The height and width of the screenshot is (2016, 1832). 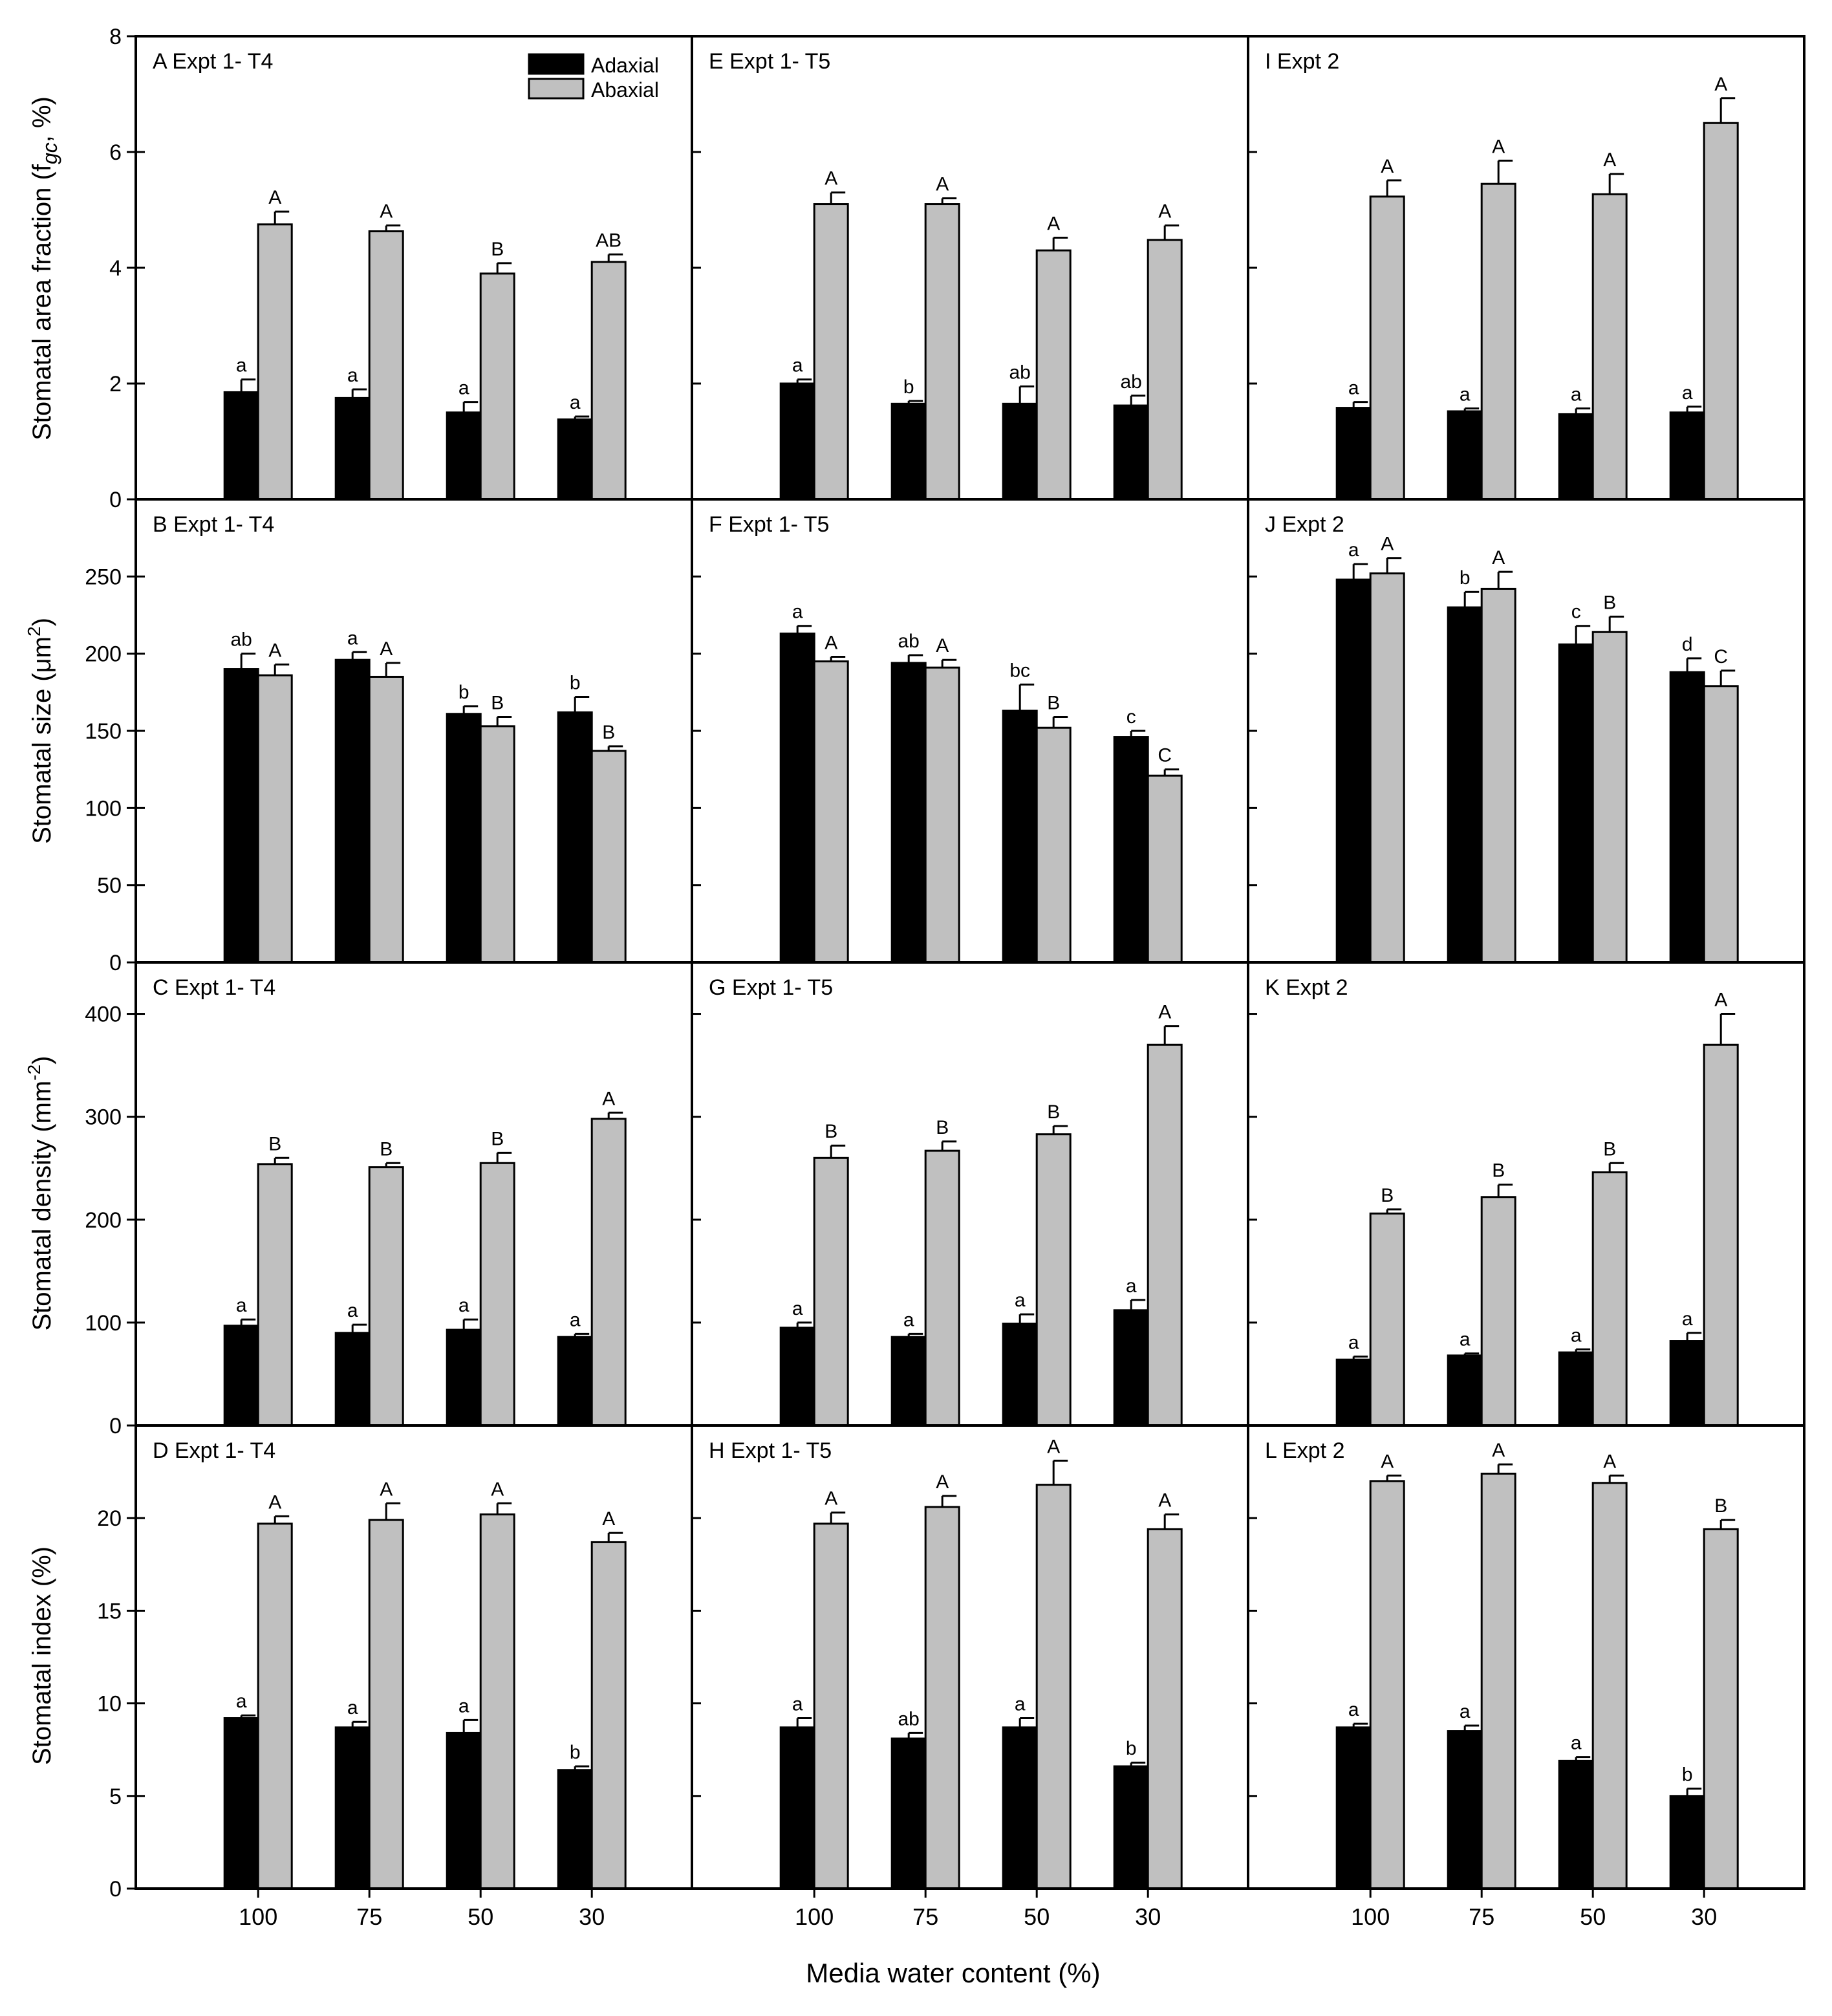 What do you see at coordinates (1704, 1916) in the screenshot?
I see `x-category-L-30: 30` at bounding box center [1704, 1916].